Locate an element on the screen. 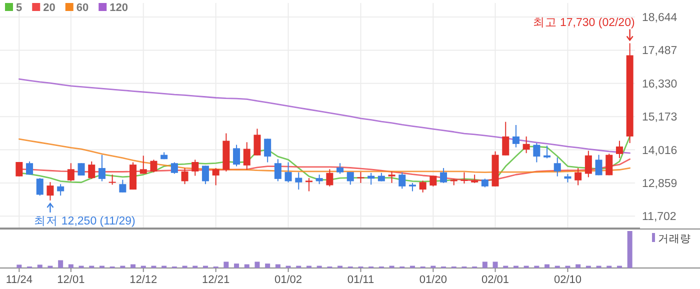 The height and width of the screenshot is (289, 700). x-tick-label: 12/01 is located at coordinates (71, 280).